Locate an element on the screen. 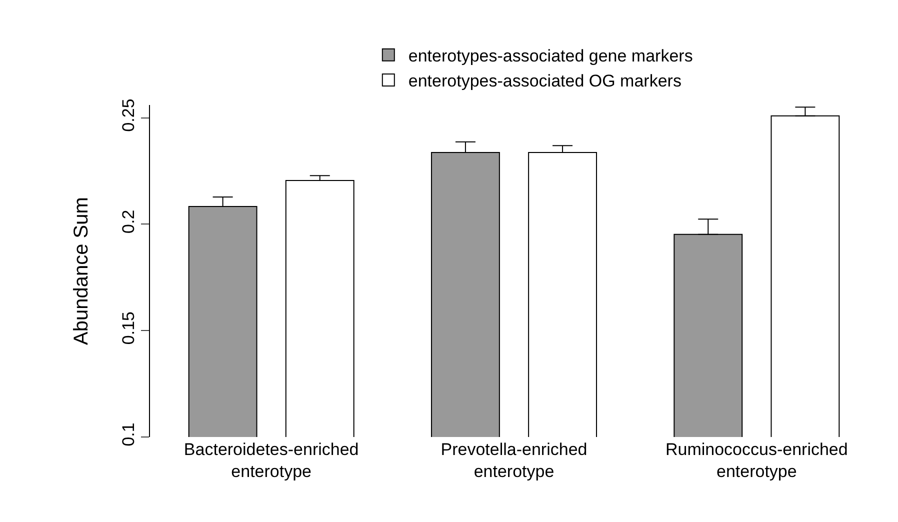 The height and width of the screenshot is (522, 898). x-tick-label: Prevotella-enriched enterotype is located at coordinates (514, 461).